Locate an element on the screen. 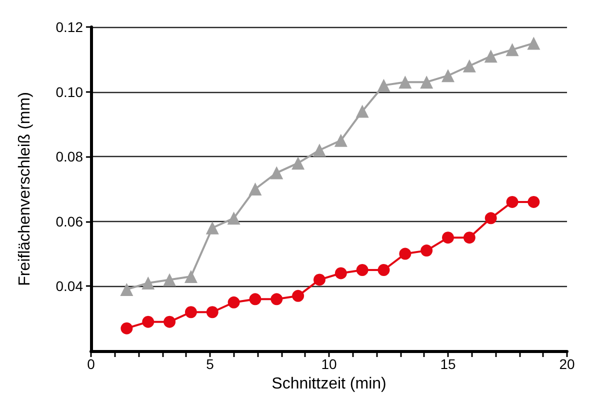 The height and width of the screenshot is (412, 595). x-axis-title: Schnittzeit (min) is located at coordinates (329, 383).